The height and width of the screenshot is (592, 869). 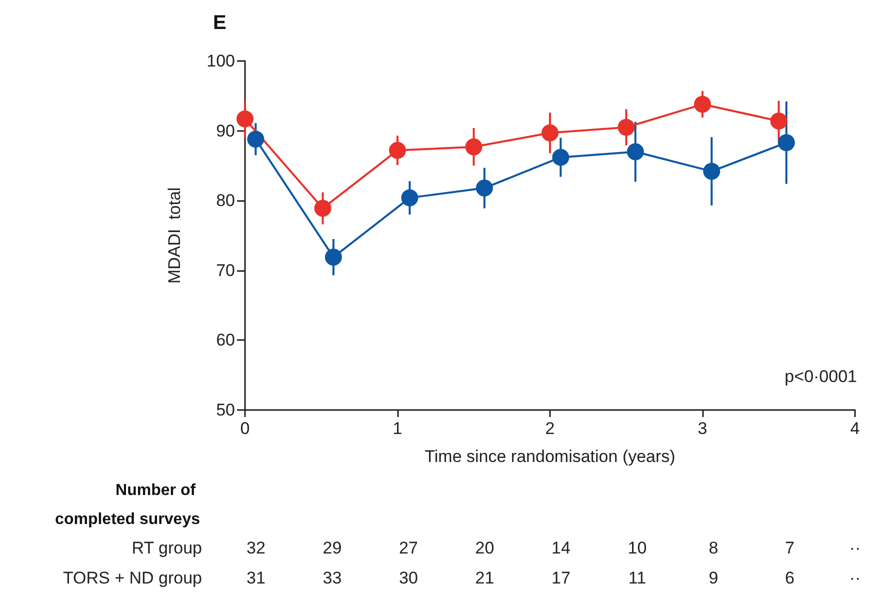 I want to click on text: 29, so click(x=332, y=548).